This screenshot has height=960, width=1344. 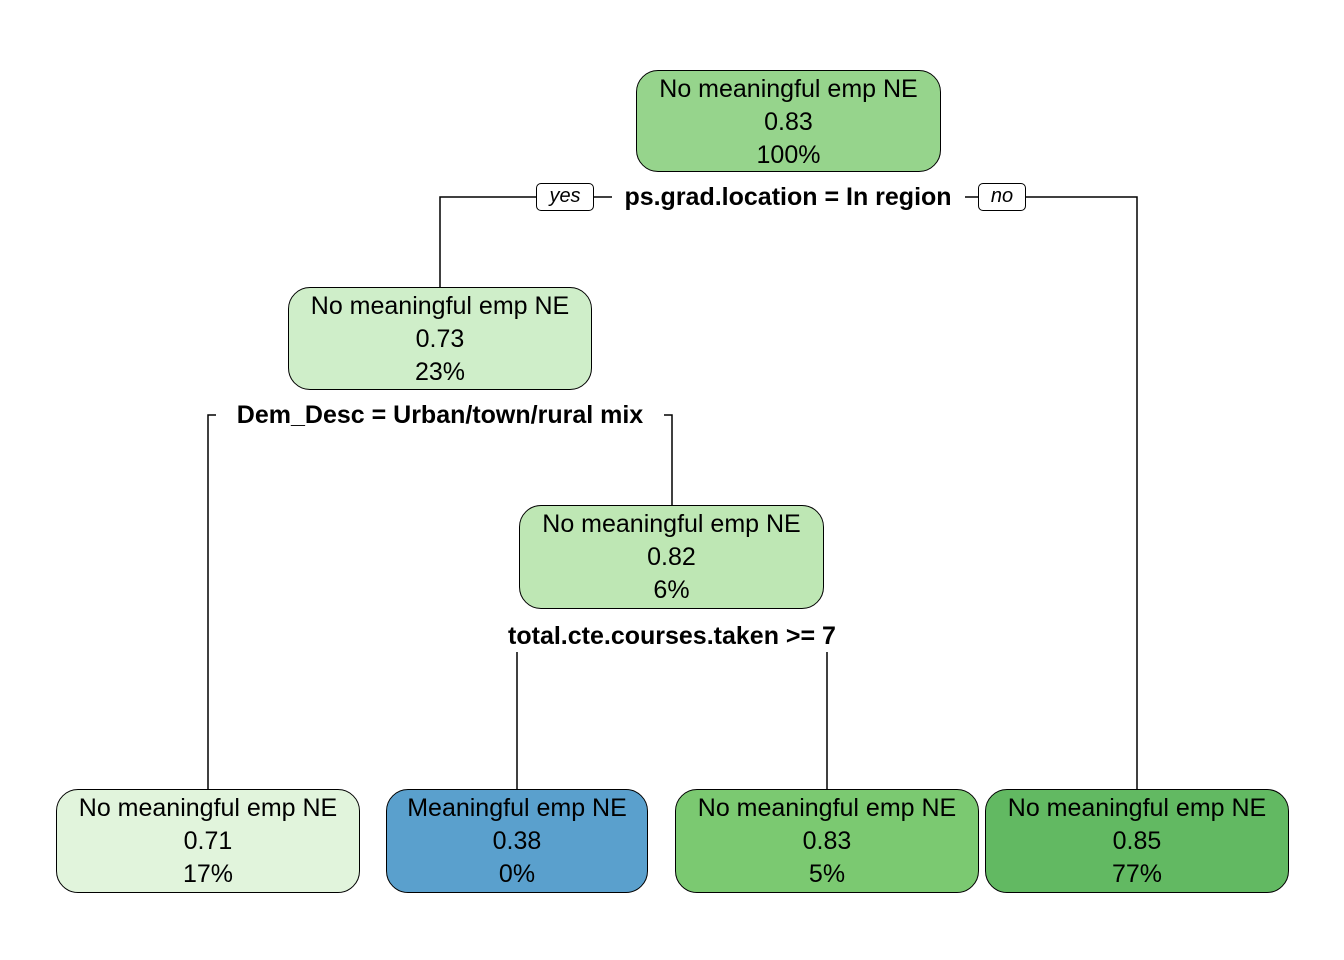 I want to click on node-percentage: 23%, so click(x=440, y=372).